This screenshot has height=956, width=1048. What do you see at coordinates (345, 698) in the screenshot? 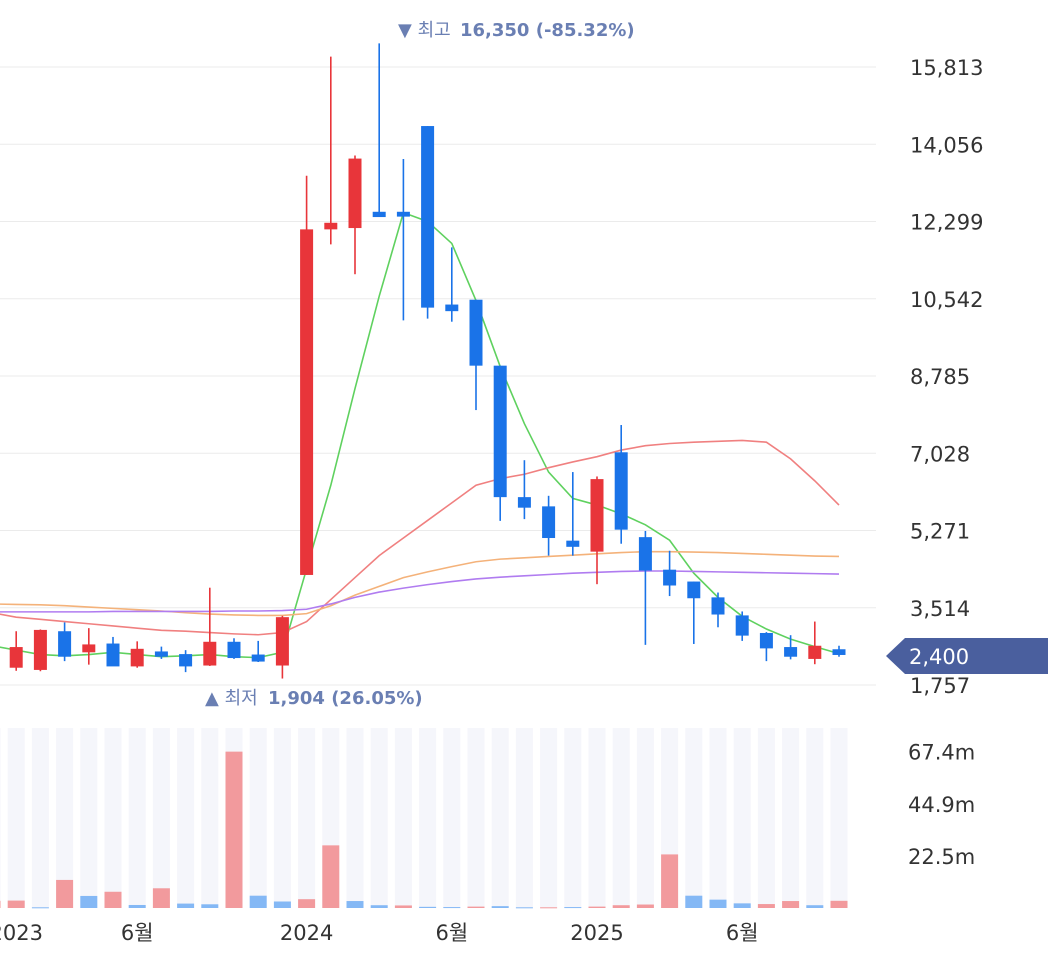
I see `low-annotation-value: 1,904 (26.05%)` at bounding box center [345, 698].